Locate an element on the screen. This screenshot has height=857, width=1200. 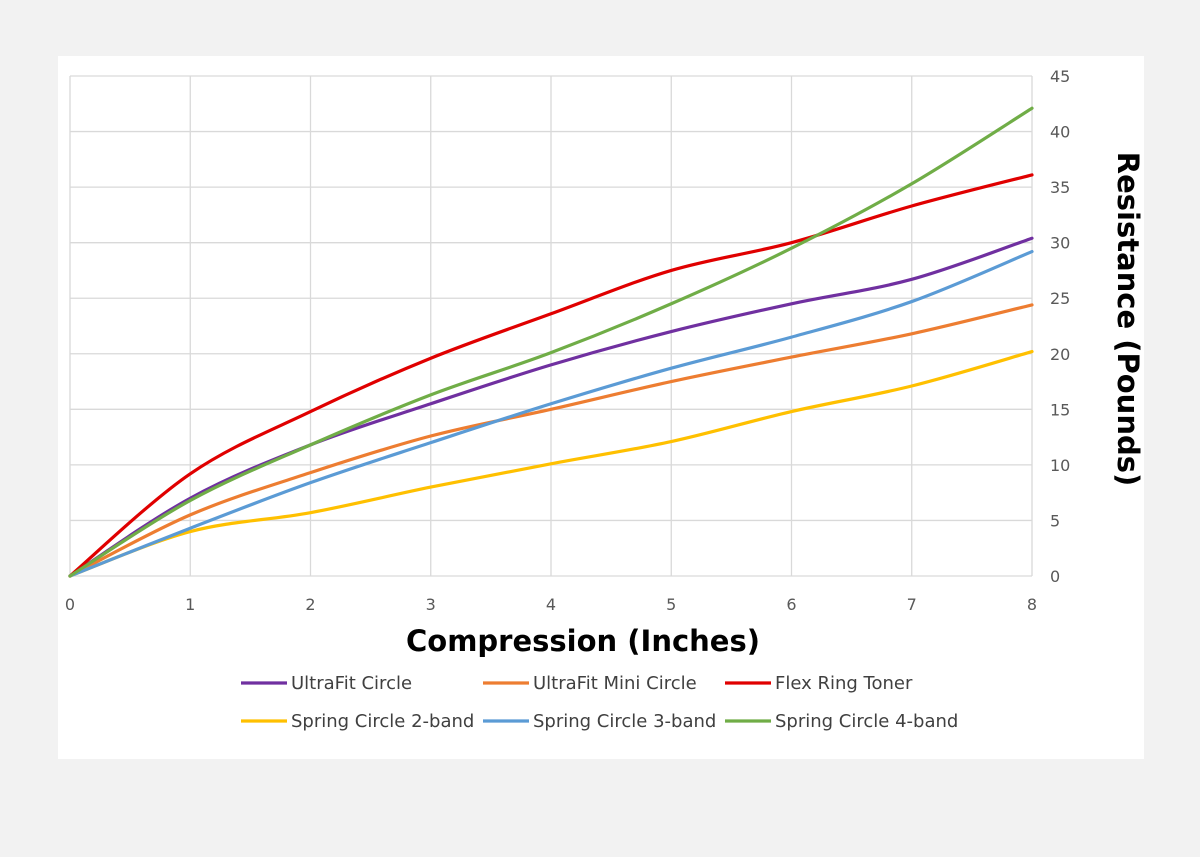
x-tick-label: 5 is located at coordinates (671, 604).